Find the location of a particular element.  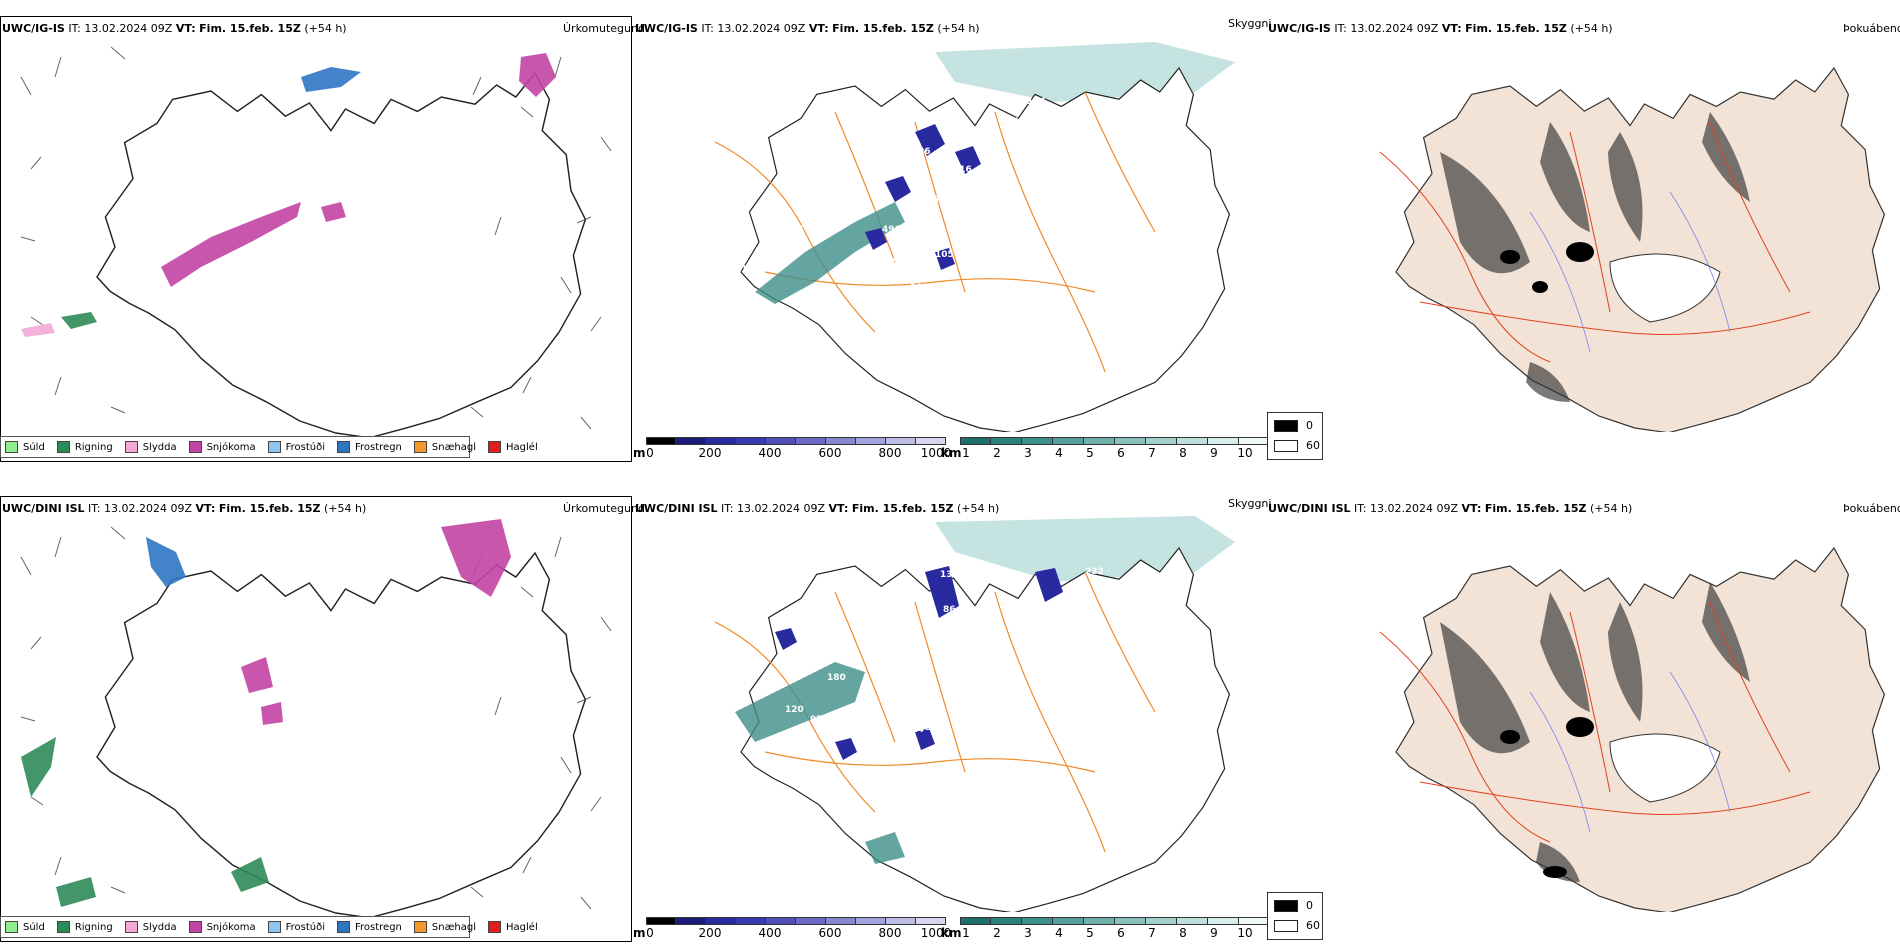

cloud-label: 126 is located at coordinates (774, 245).